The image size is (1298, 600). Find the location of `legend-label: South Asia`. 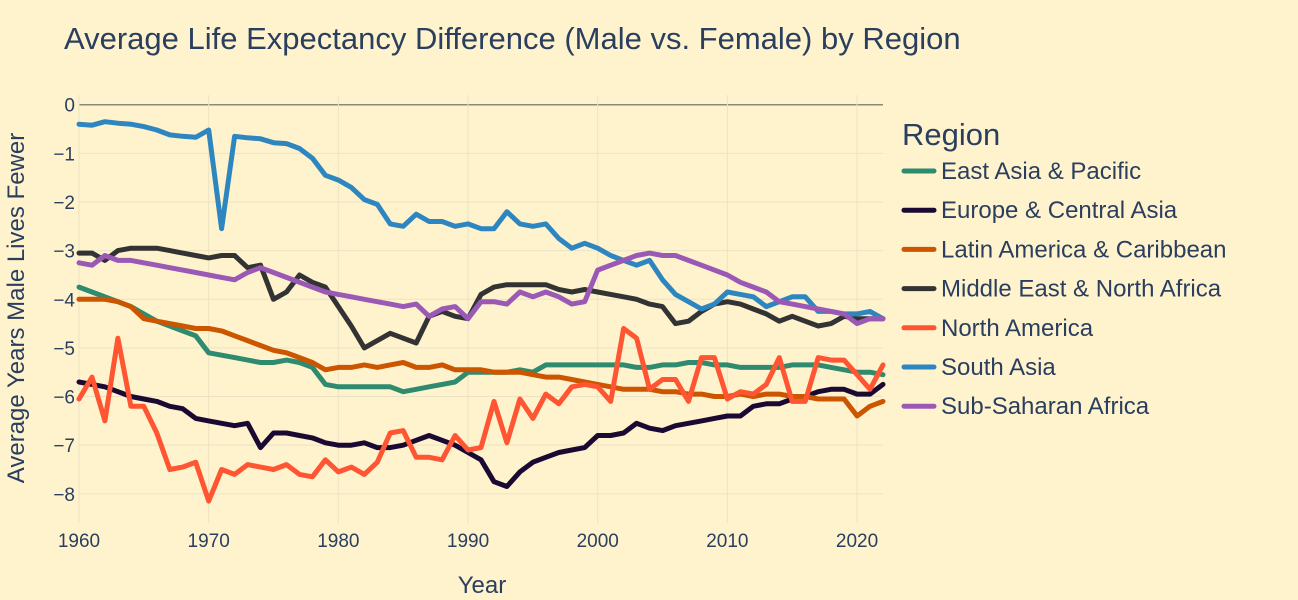

legend-label: South Asia is located at coordinates (998, 367).